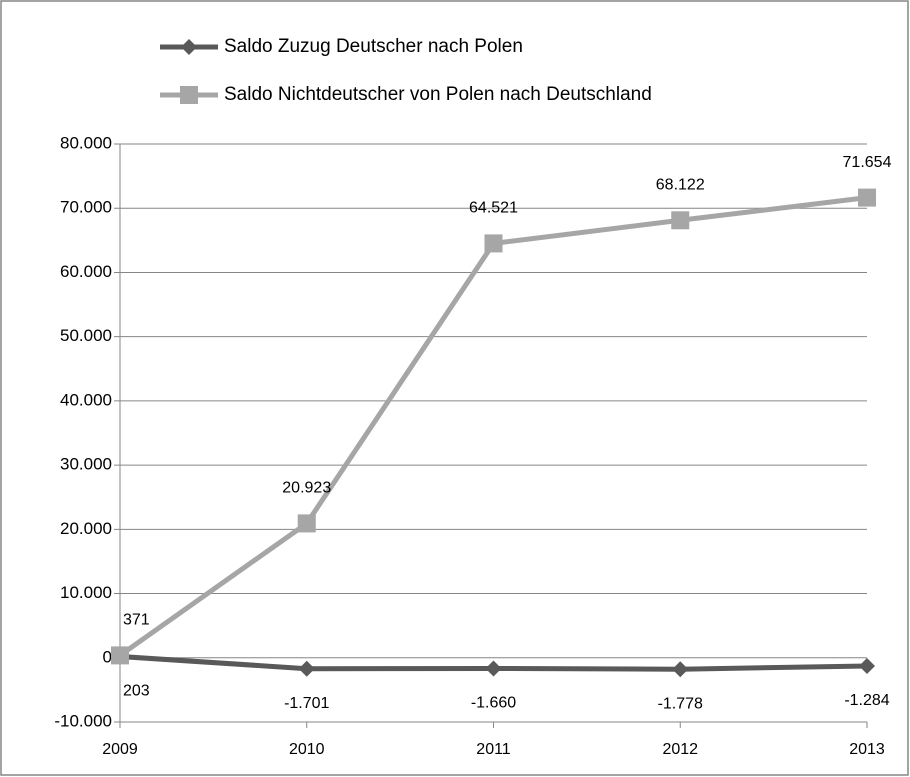 The width and height of the screenshot is (910, 777). Describe the element at coordinates (86, 528) in the screenshot. I see `y-tick-label: 20.000` at that location.